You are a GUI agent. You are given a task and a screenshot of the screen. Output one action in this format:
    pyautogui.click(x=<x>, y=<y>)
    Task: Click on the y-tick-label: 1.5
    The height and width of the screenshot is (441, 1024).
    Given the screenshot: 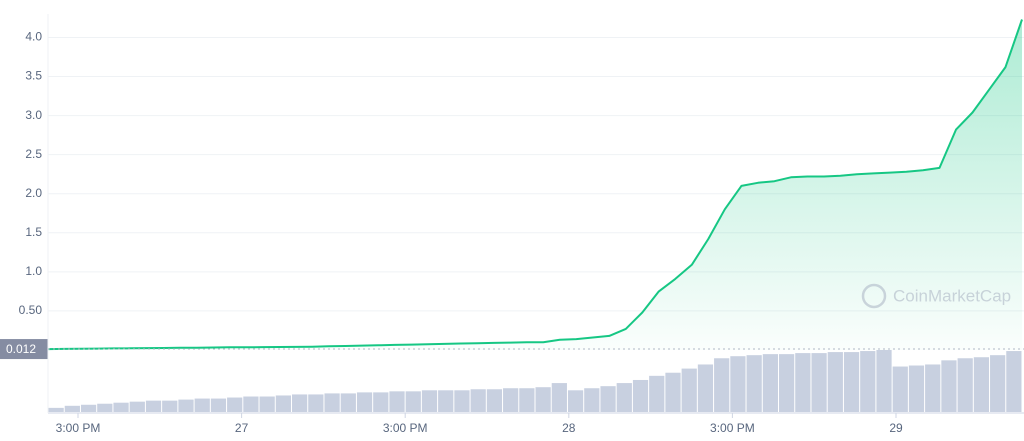 What is the action you would take?
    pyautogui.click(x=33, y=232)
    